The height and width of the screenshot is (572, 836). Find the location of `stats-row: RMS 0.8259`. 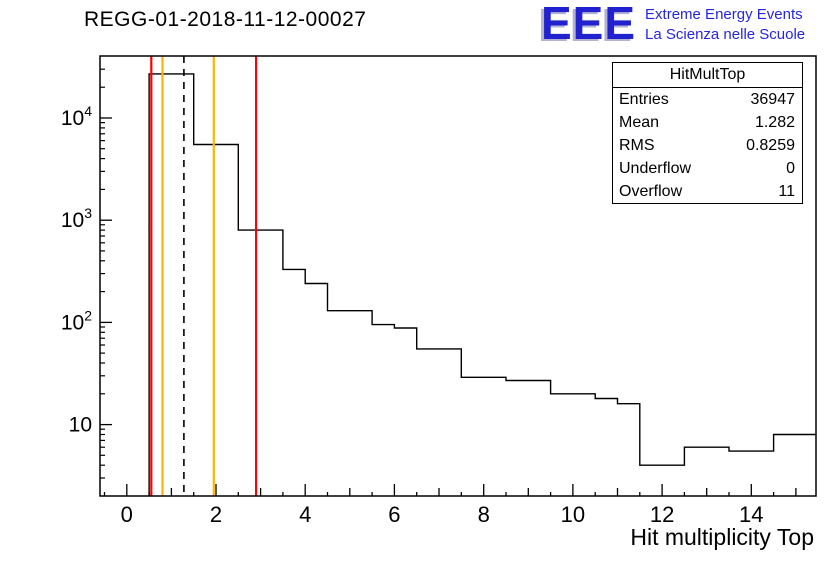

stats-row: RMS 0.8259 is located at coordinates (707, 145).